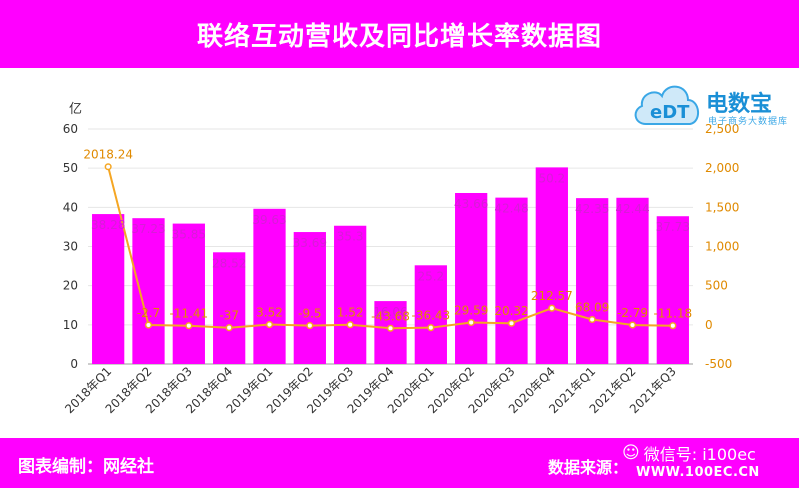  I want to click on bar-label: 33.69, so click(310, 243).